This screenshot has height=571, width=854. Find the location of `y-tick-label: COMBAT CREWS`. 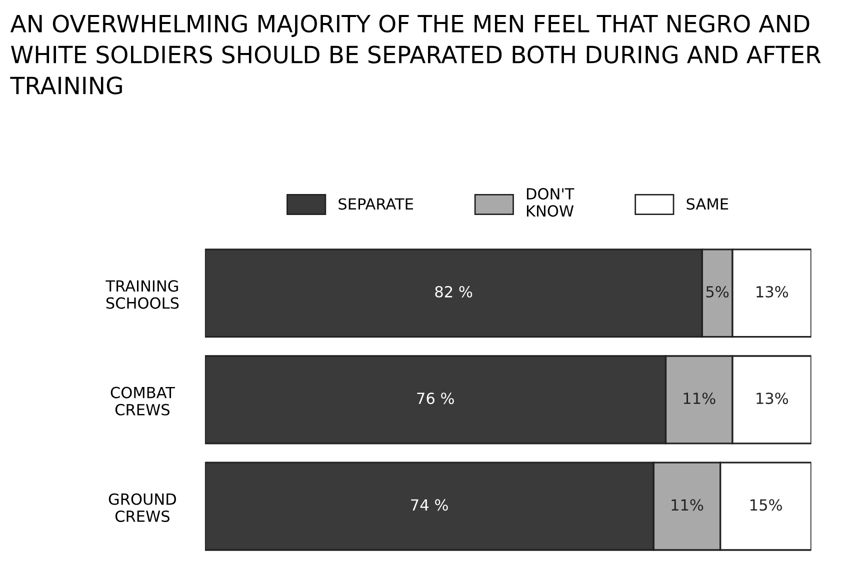

y-tick-label: COMBAT CREWS is located at coordinates (142, 401).